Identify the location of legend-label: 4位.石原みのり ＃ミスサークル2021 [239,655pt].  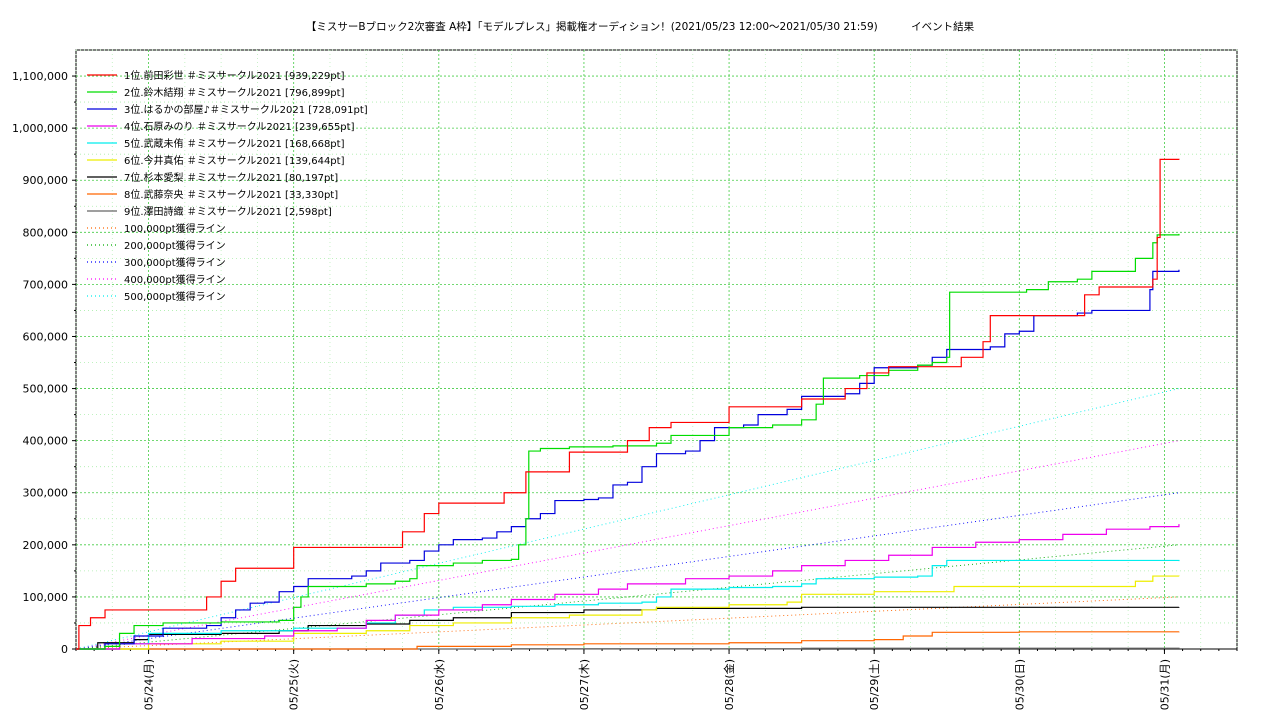
(239, 126).